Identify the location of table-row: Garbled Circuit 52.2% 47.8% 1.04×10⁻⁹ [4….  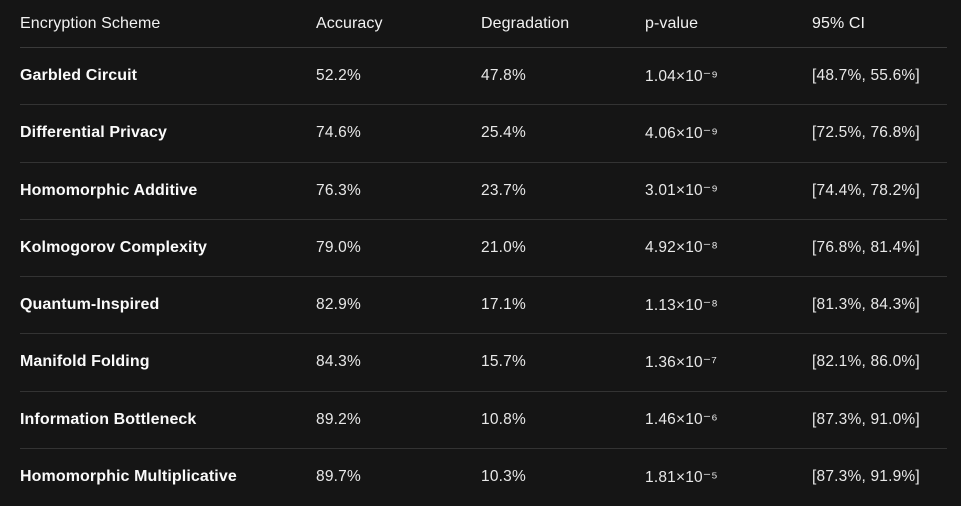
(483, 77).